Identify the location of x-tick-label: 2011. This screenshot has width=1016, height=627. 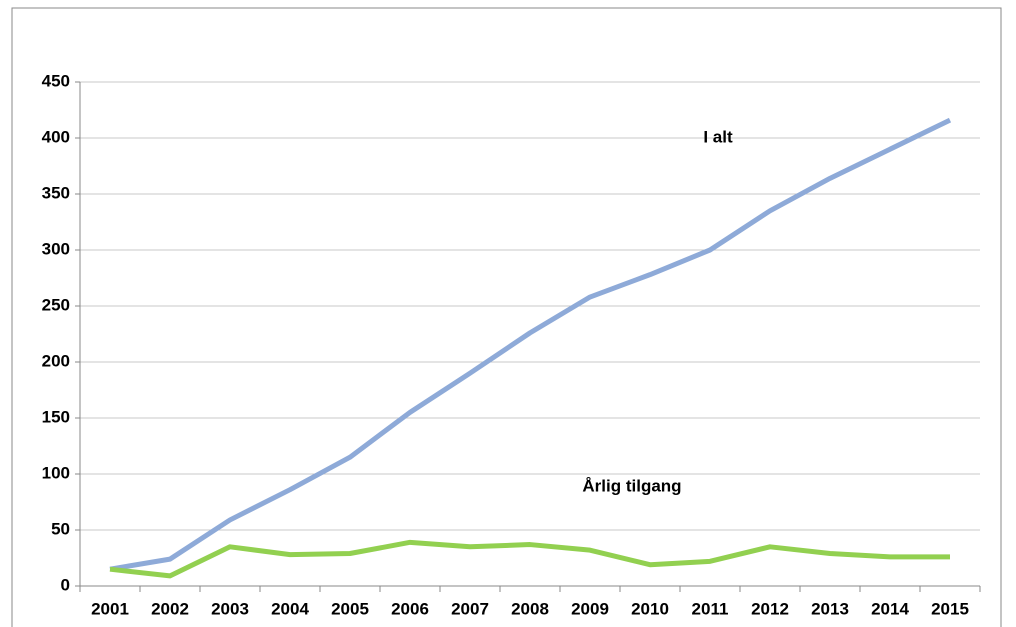
(710, 608).